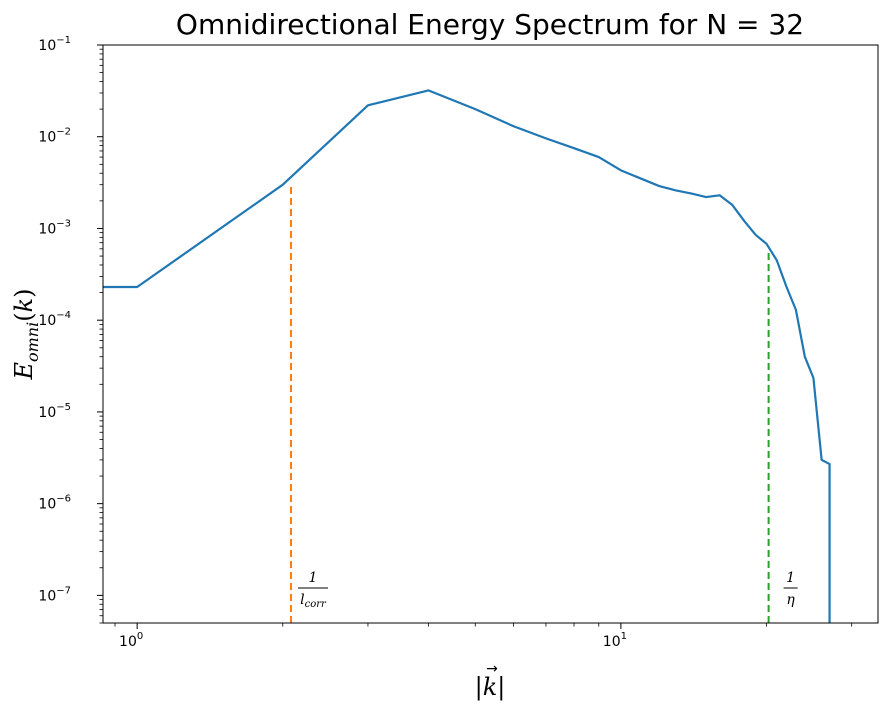 The height and width of the screenshot is (705, 881). Describe the element at coordinates (131, 640) in the screenshot. I see `x-tick-label: 10⁰` at that location.